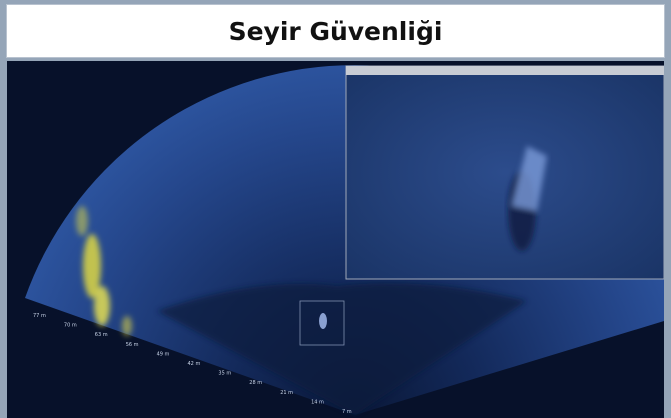 The width and height of the screenshot is (671, 418). What do you see at coordinates (224, 374) in the screenshot?
I see `range-label: 35 m` at bounding box center [224, 374].